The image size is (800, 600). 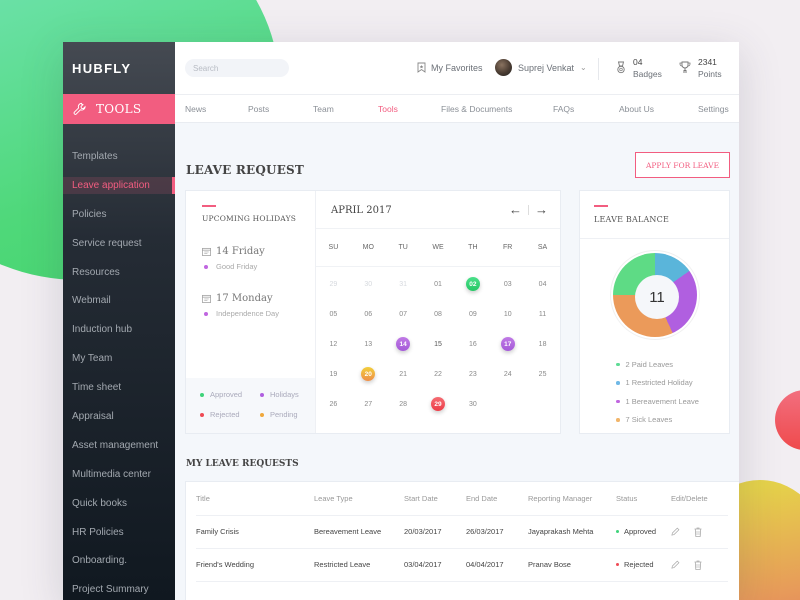 What do you see at coordinates (119, 156) in the screenshot?
I see `sidebar-item-templates: Templates` at bounding box center [119, 156].